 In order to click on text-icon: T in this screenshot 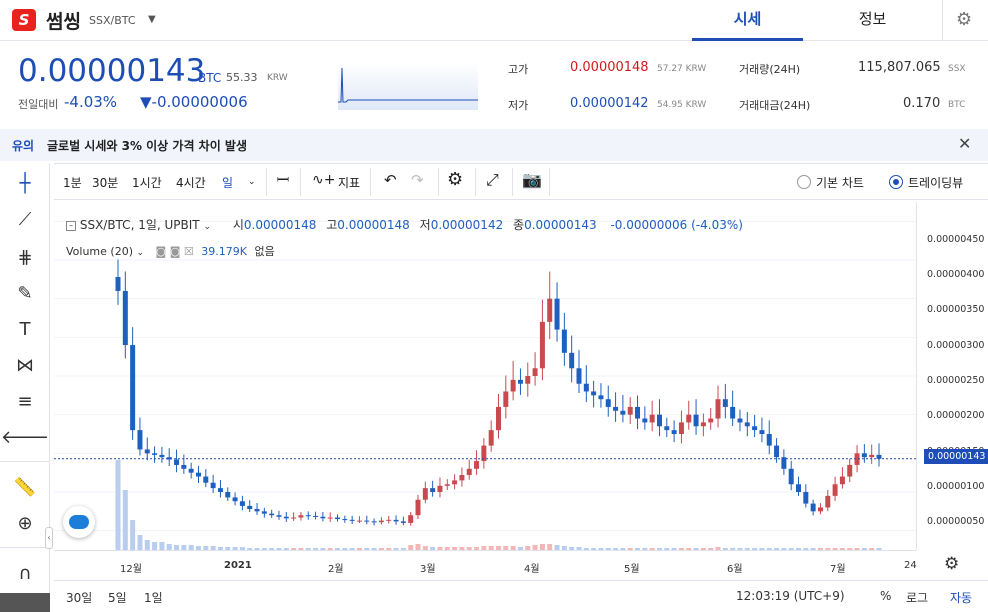, I will do `click(25, 329)`.